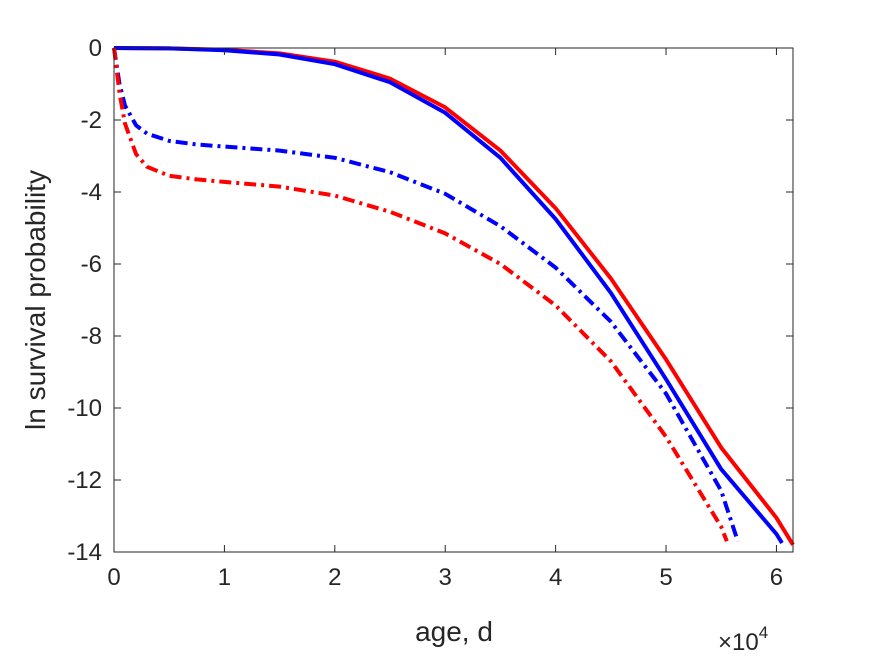 This screenshot has width=875, height=656. Describe the element at coordinates (665, 577) in the screenshot. I see `x-tick-label: 5` at that location.